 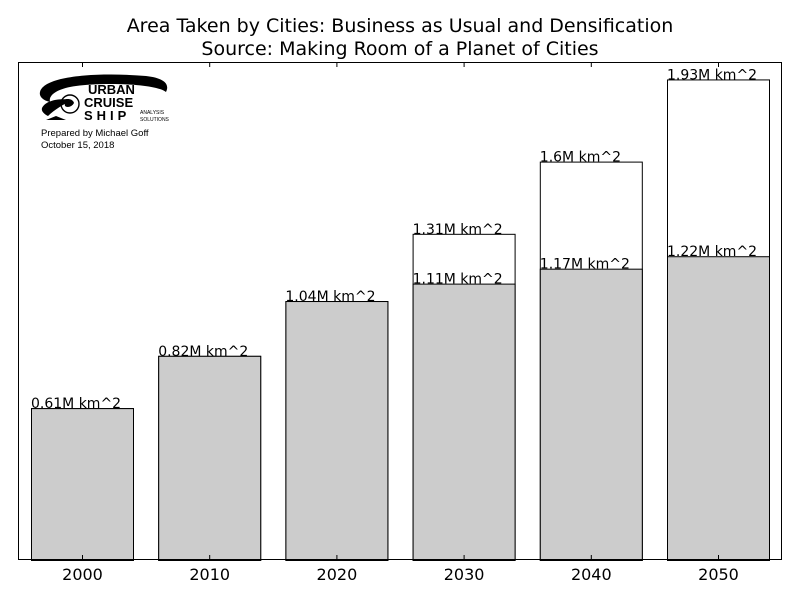 I want to click on x-tick-label-2020: 2020, so click(x=337, y=574).